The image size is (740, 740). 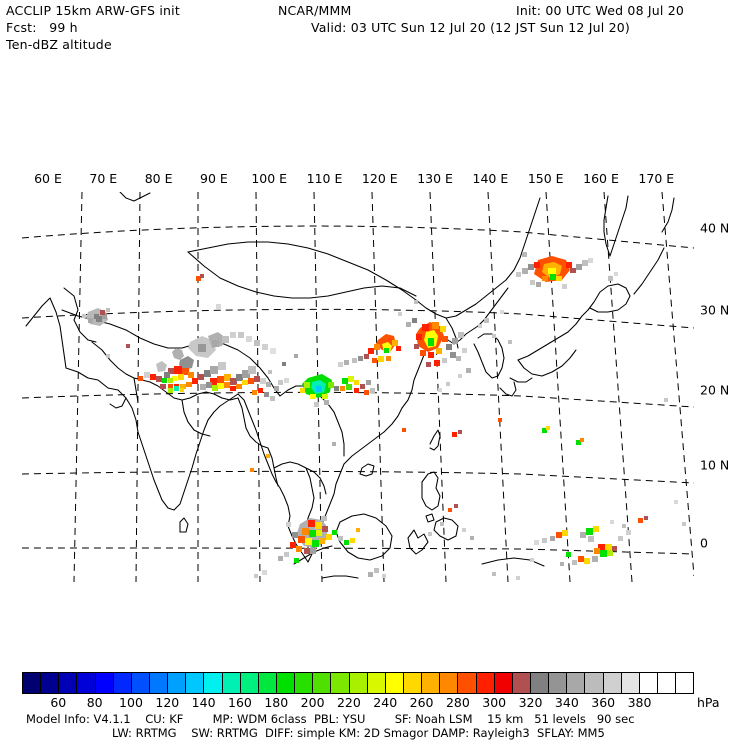 What do you see at coordinates (530, 702) in the screenshot?
I see `colorbar-tick-label: 320` at bounding box center [530, 702].